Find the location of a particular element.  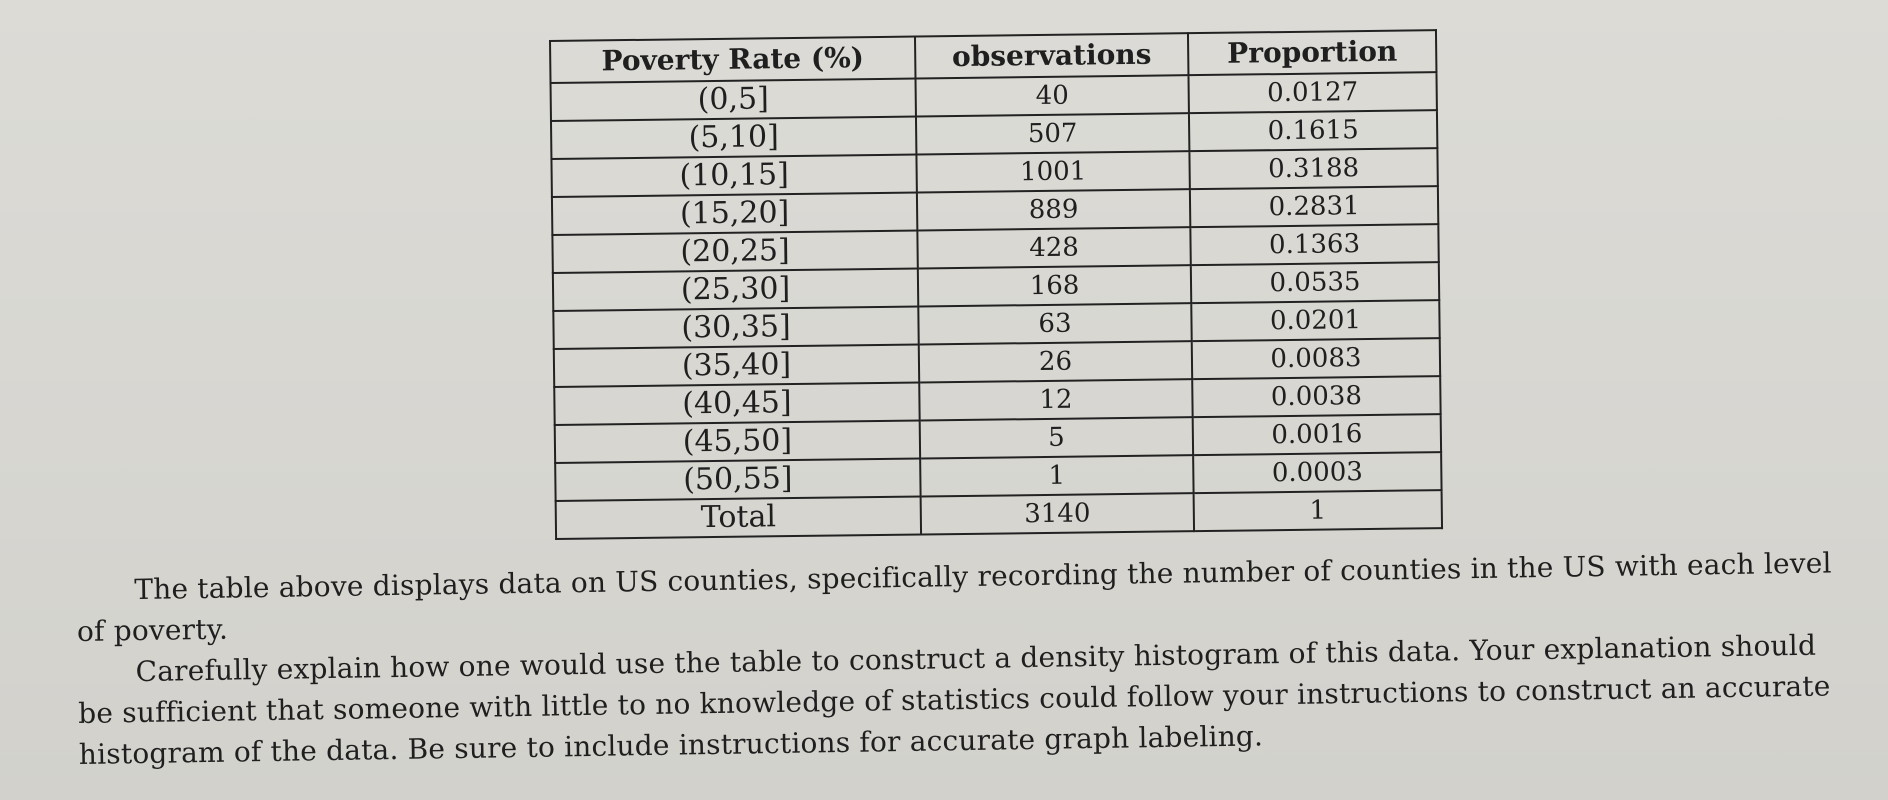

proportion-cell: 0.0201 is located at coordinates (1315, 321).